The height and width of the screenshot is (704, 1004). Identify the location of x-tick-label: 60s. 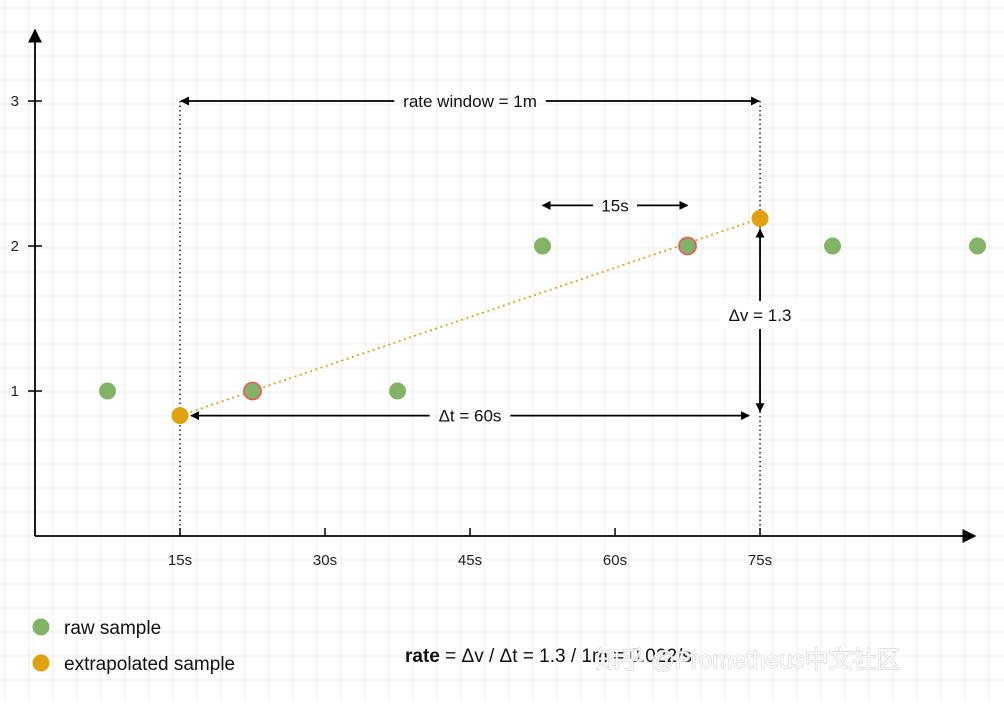
(615, 560).